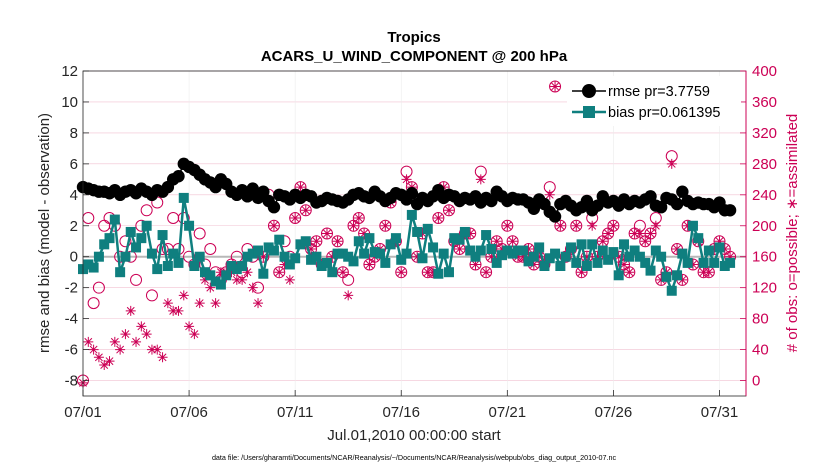  What do you see at coordinates (764, 133) in the screenshot?
I see `y2-tick-label-8: 320` at bounding box center [764, 133].